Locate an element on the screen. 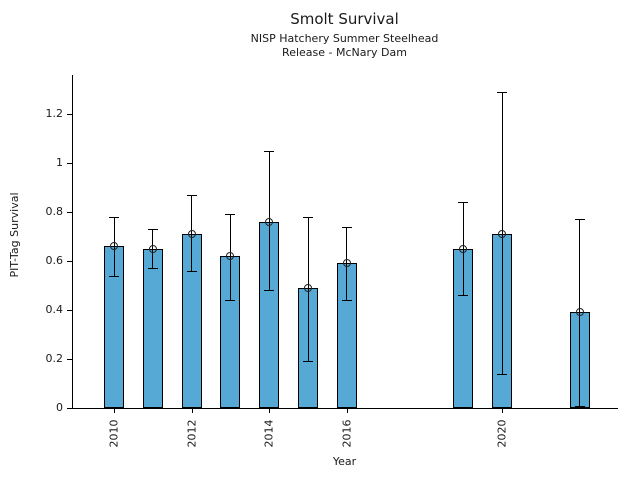 This screenshot has height=480, width=640. chart-title: Smolt Survival is located at coordinates (344, 19).